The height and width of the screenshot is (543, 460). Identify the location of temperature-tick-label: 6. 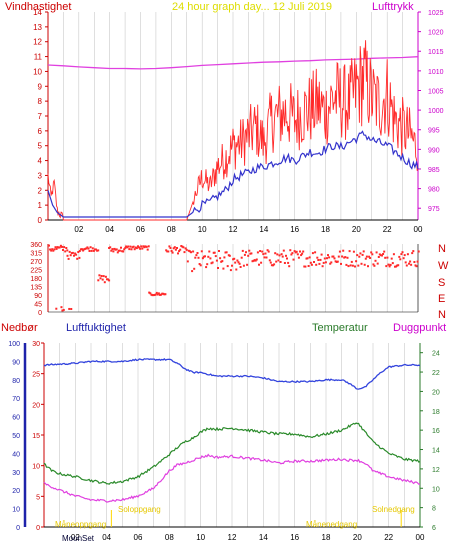
(434, 528).